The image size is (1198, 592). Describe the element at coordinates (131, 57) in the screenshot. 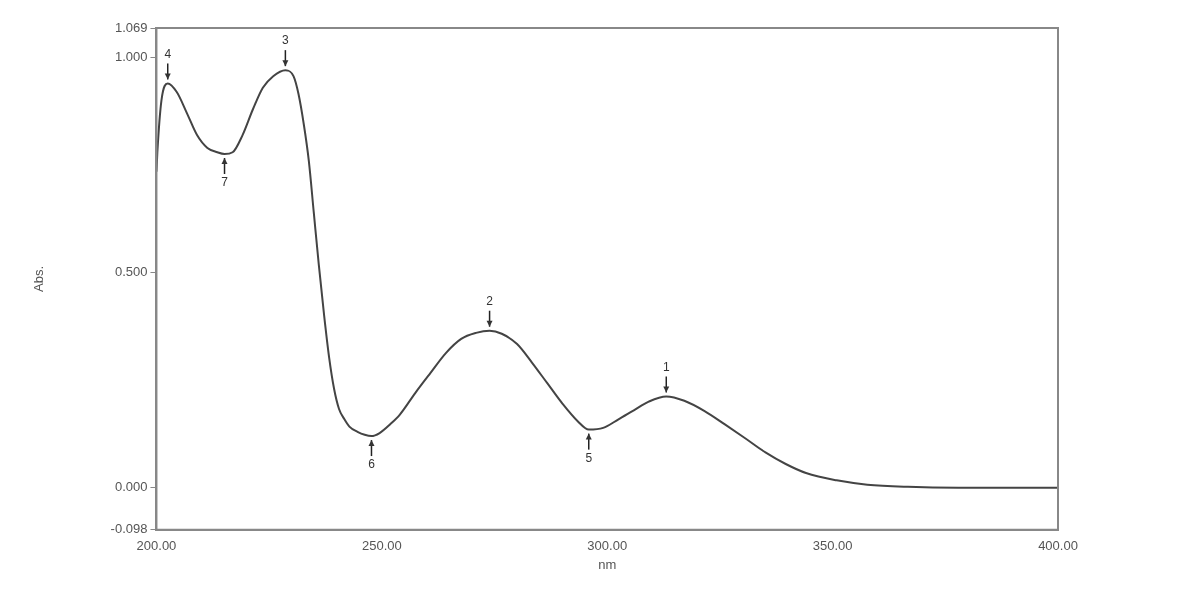

I see `y-tick-label: 1.000` at that location.